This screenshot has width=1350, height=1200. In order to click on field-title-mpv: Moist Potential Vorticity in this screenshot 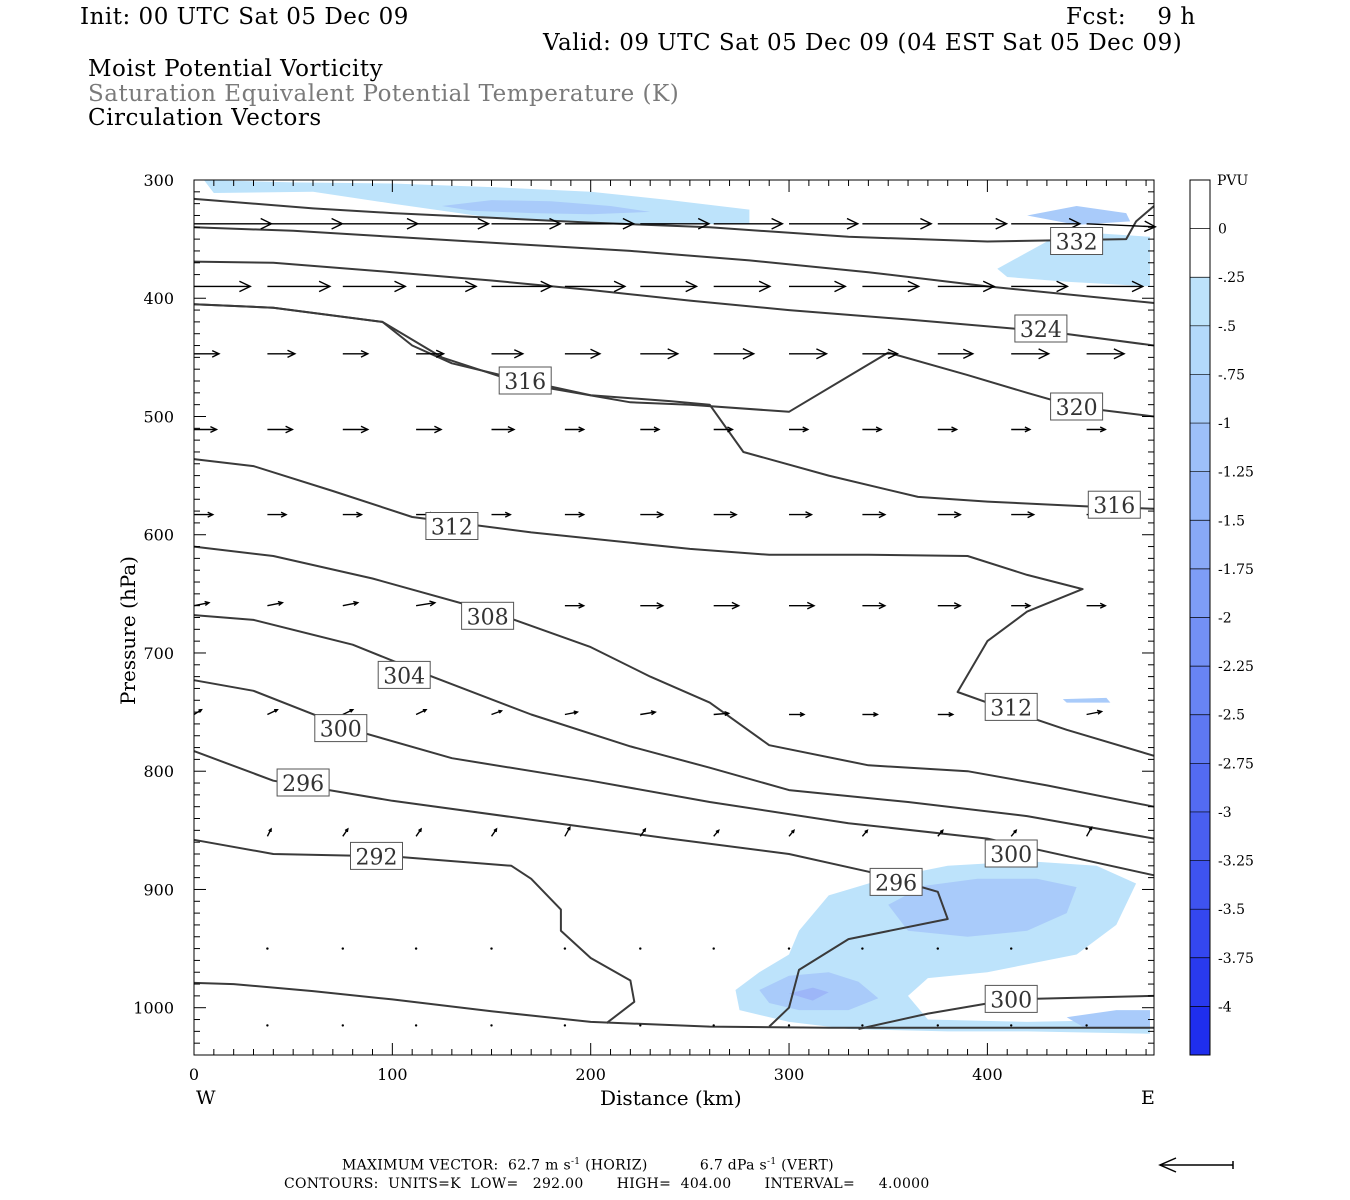, I will do `click(236, 69)`.